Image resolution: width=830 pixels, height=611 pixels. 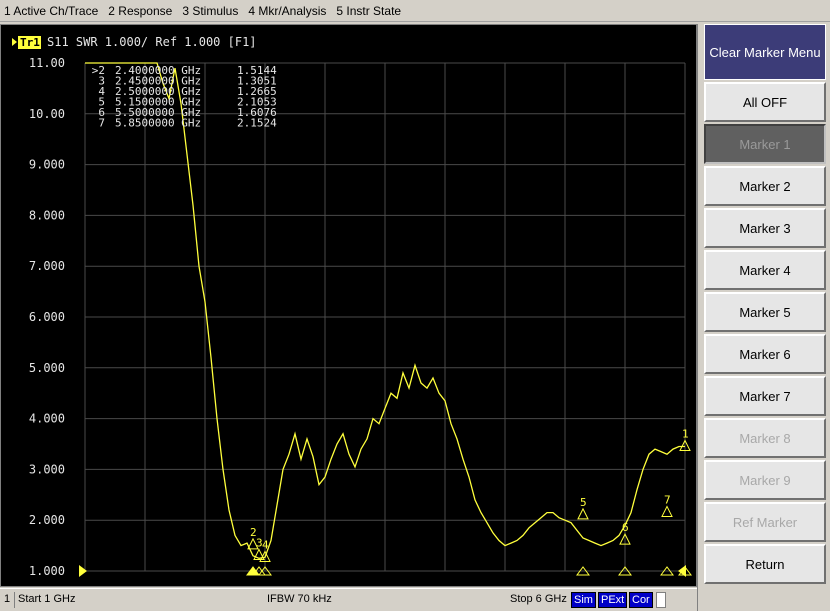 What do you see at coordinates (7, 599) in the screenshot?
I see `channel-number: 1` at bounding box center [7, 599].